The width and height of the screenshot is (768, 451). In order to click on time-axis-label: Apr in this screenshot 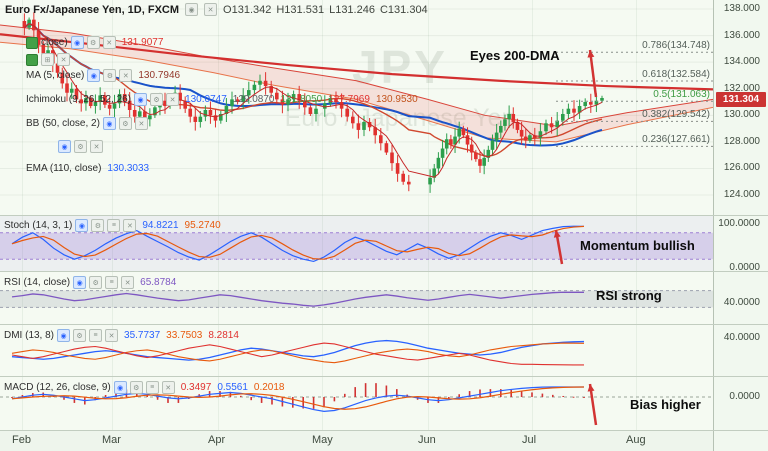, I will do `click(217, 440)`.